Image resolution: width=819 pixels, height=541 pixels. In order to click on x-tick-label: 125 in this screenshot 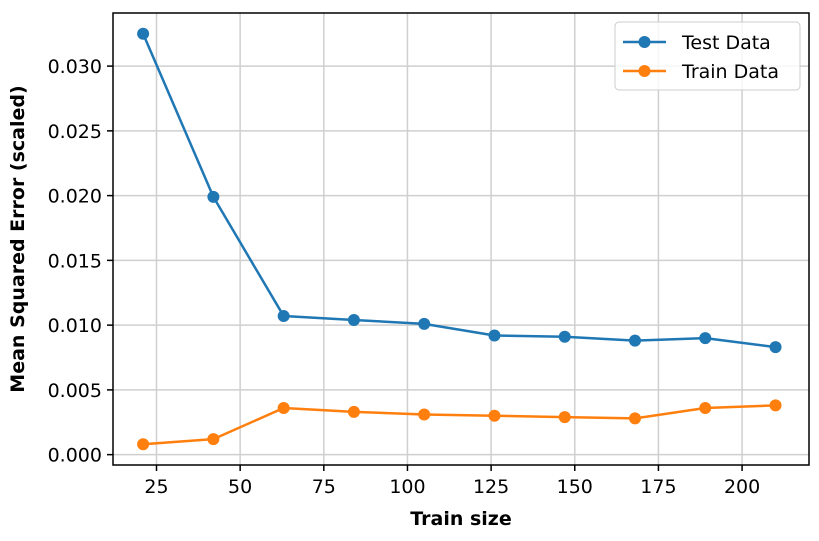, I will do `click(491, 487)`.